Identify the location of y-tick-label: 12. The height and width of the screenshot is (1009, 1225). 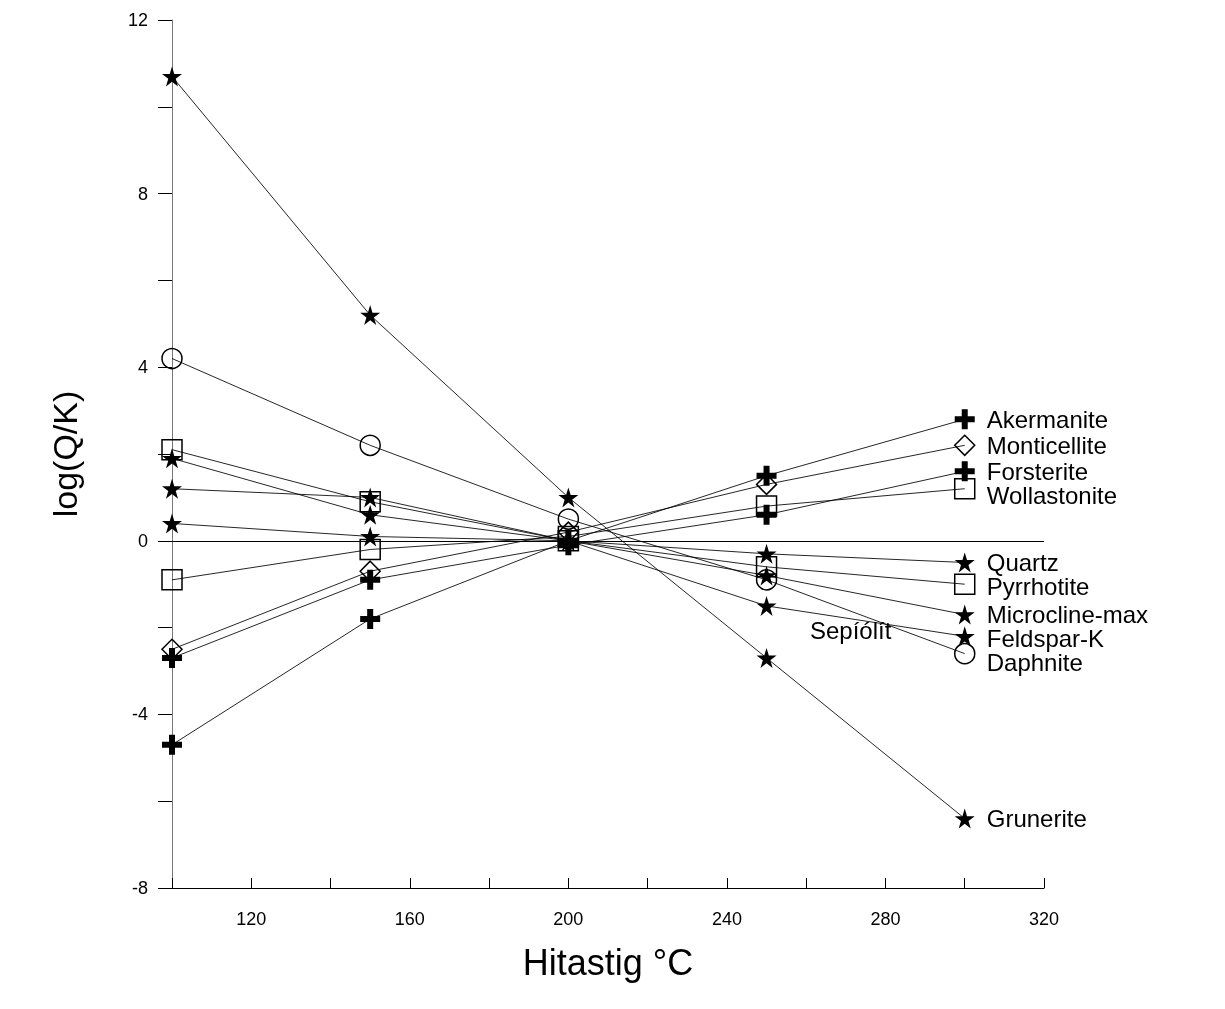
(137, 20).